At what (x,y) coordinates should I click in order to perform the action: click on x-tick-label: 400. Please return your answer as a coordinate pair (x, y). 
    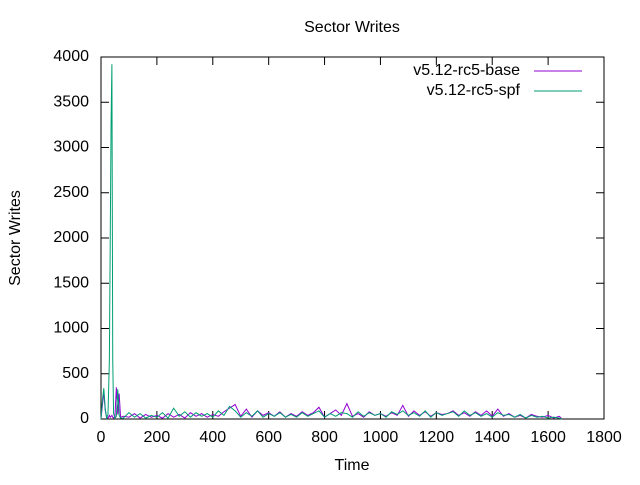
    Looking at the image, I should click on (212, 437).